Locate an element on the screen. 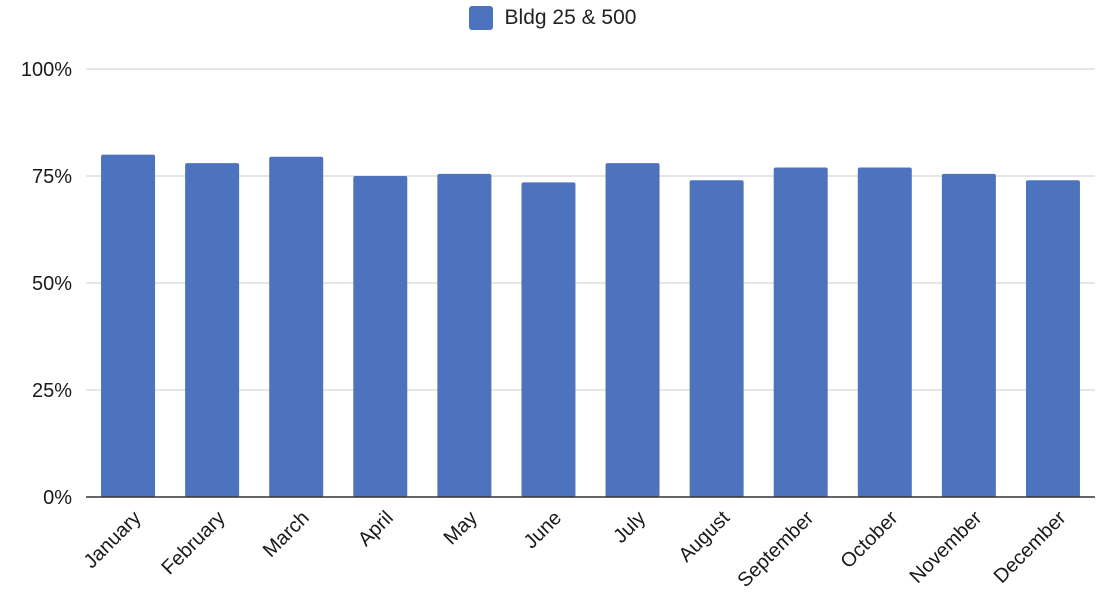 The width and height of the screenshot is (1105, 601). x-tick-label: January is located at coordinates (113, 540).